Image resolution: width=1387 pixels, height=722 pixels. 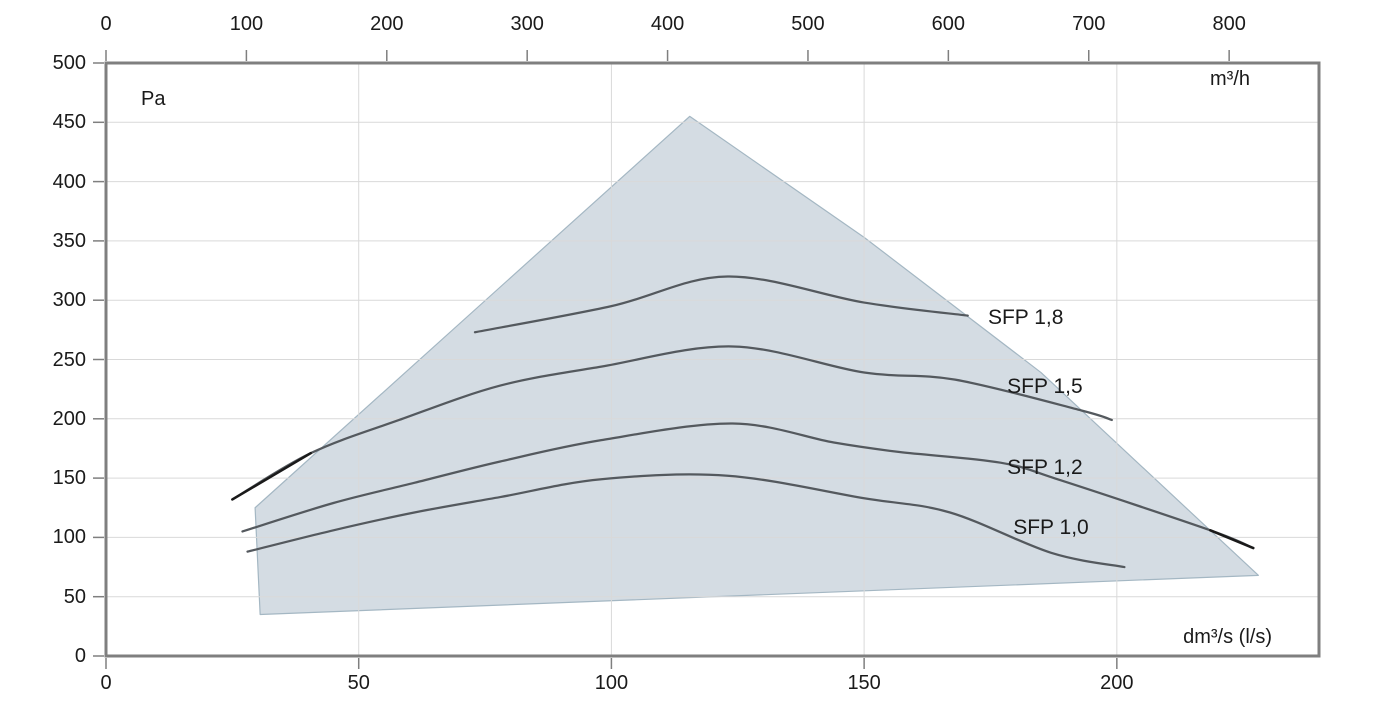 I want to click on left-axis-tick-label: 0, so click(x=80, y=656).